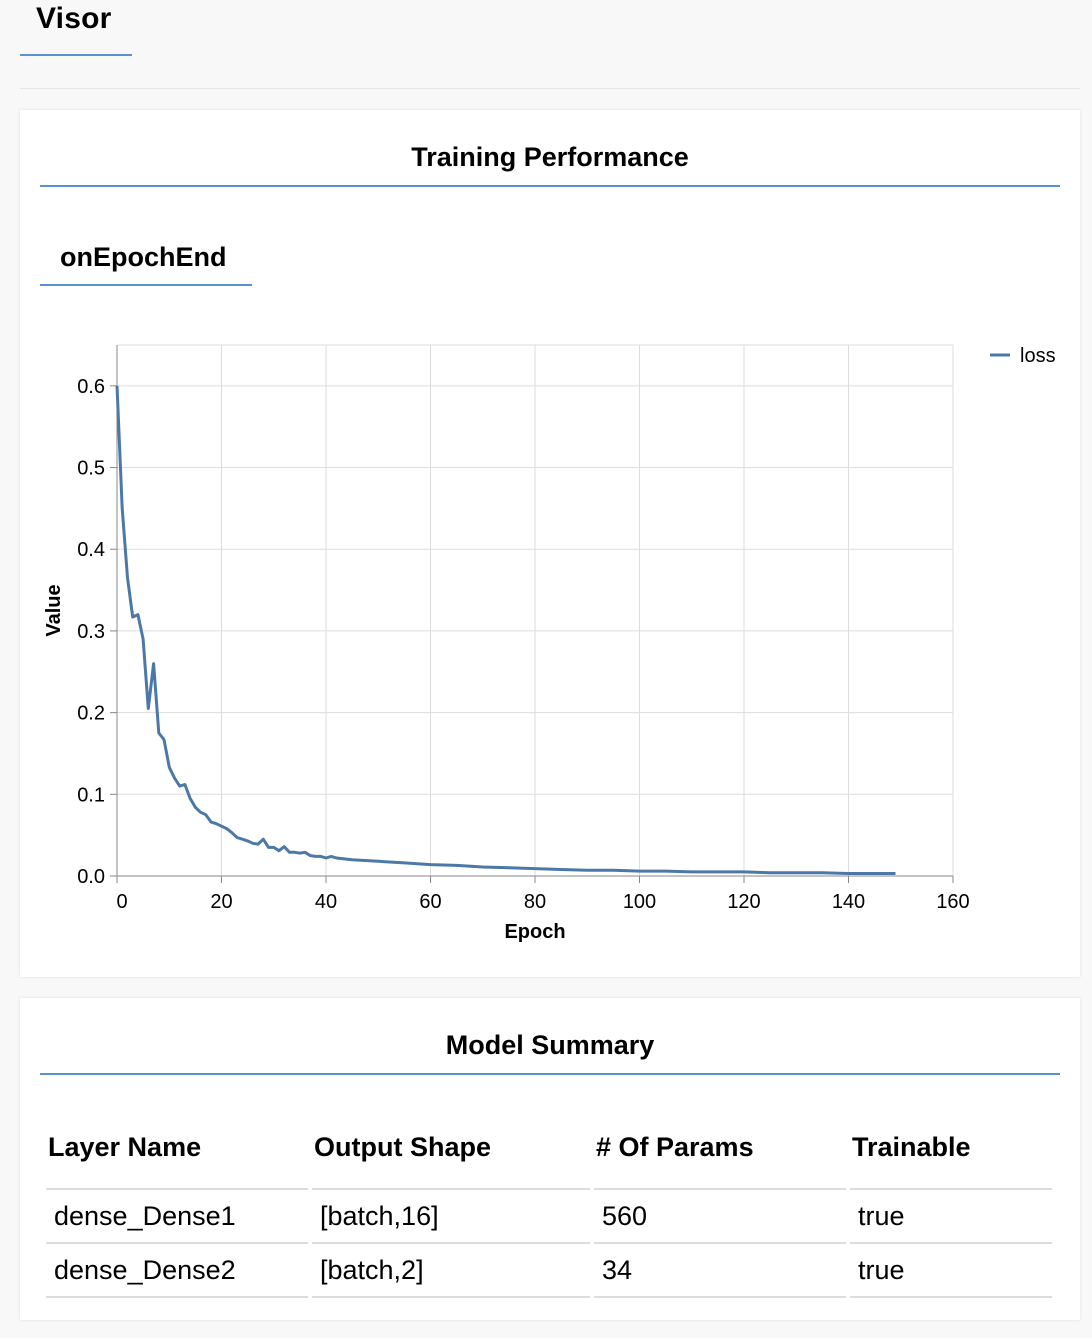  I want to click on column-header-layer-name: Layer Name, so click(125, 1146).